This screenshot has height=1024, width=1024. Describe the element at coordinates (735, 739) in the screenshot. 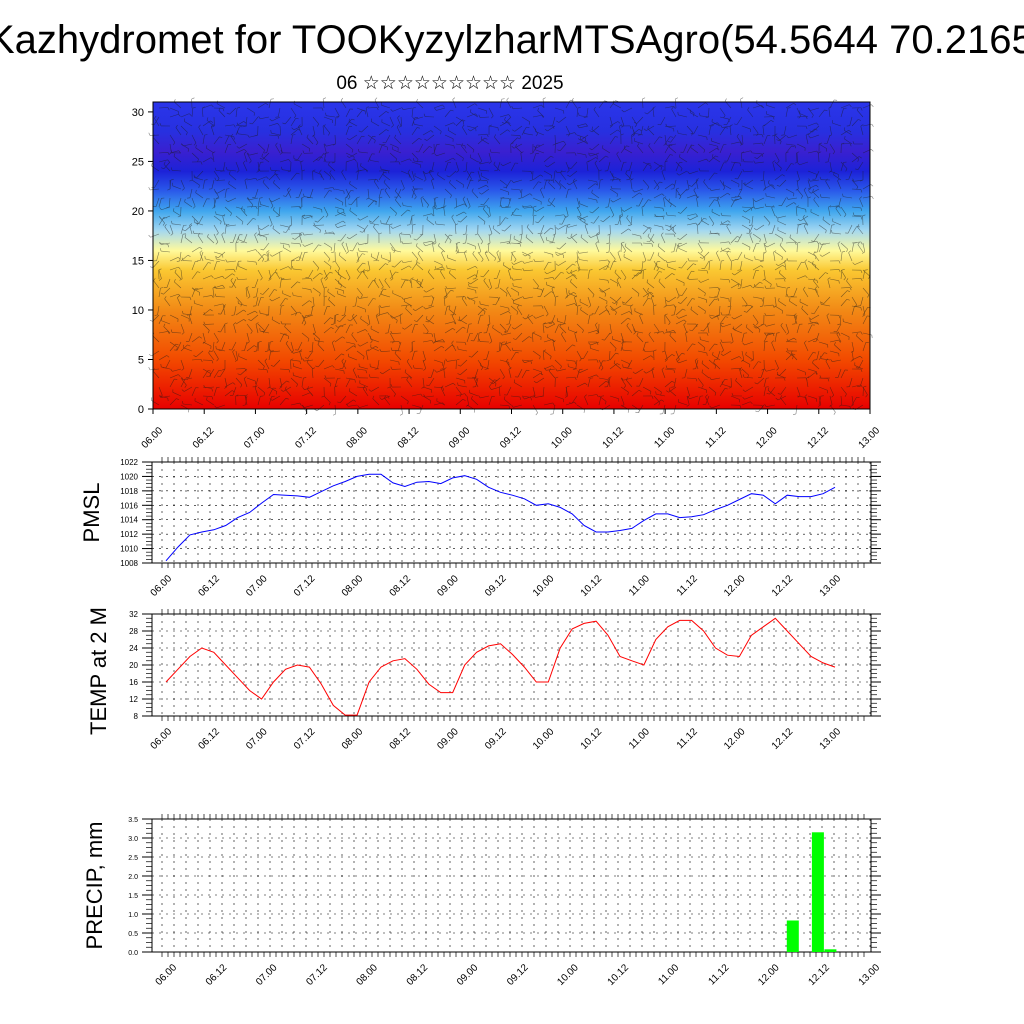

I see `temp-x-tick-label: 12.00` at that location.